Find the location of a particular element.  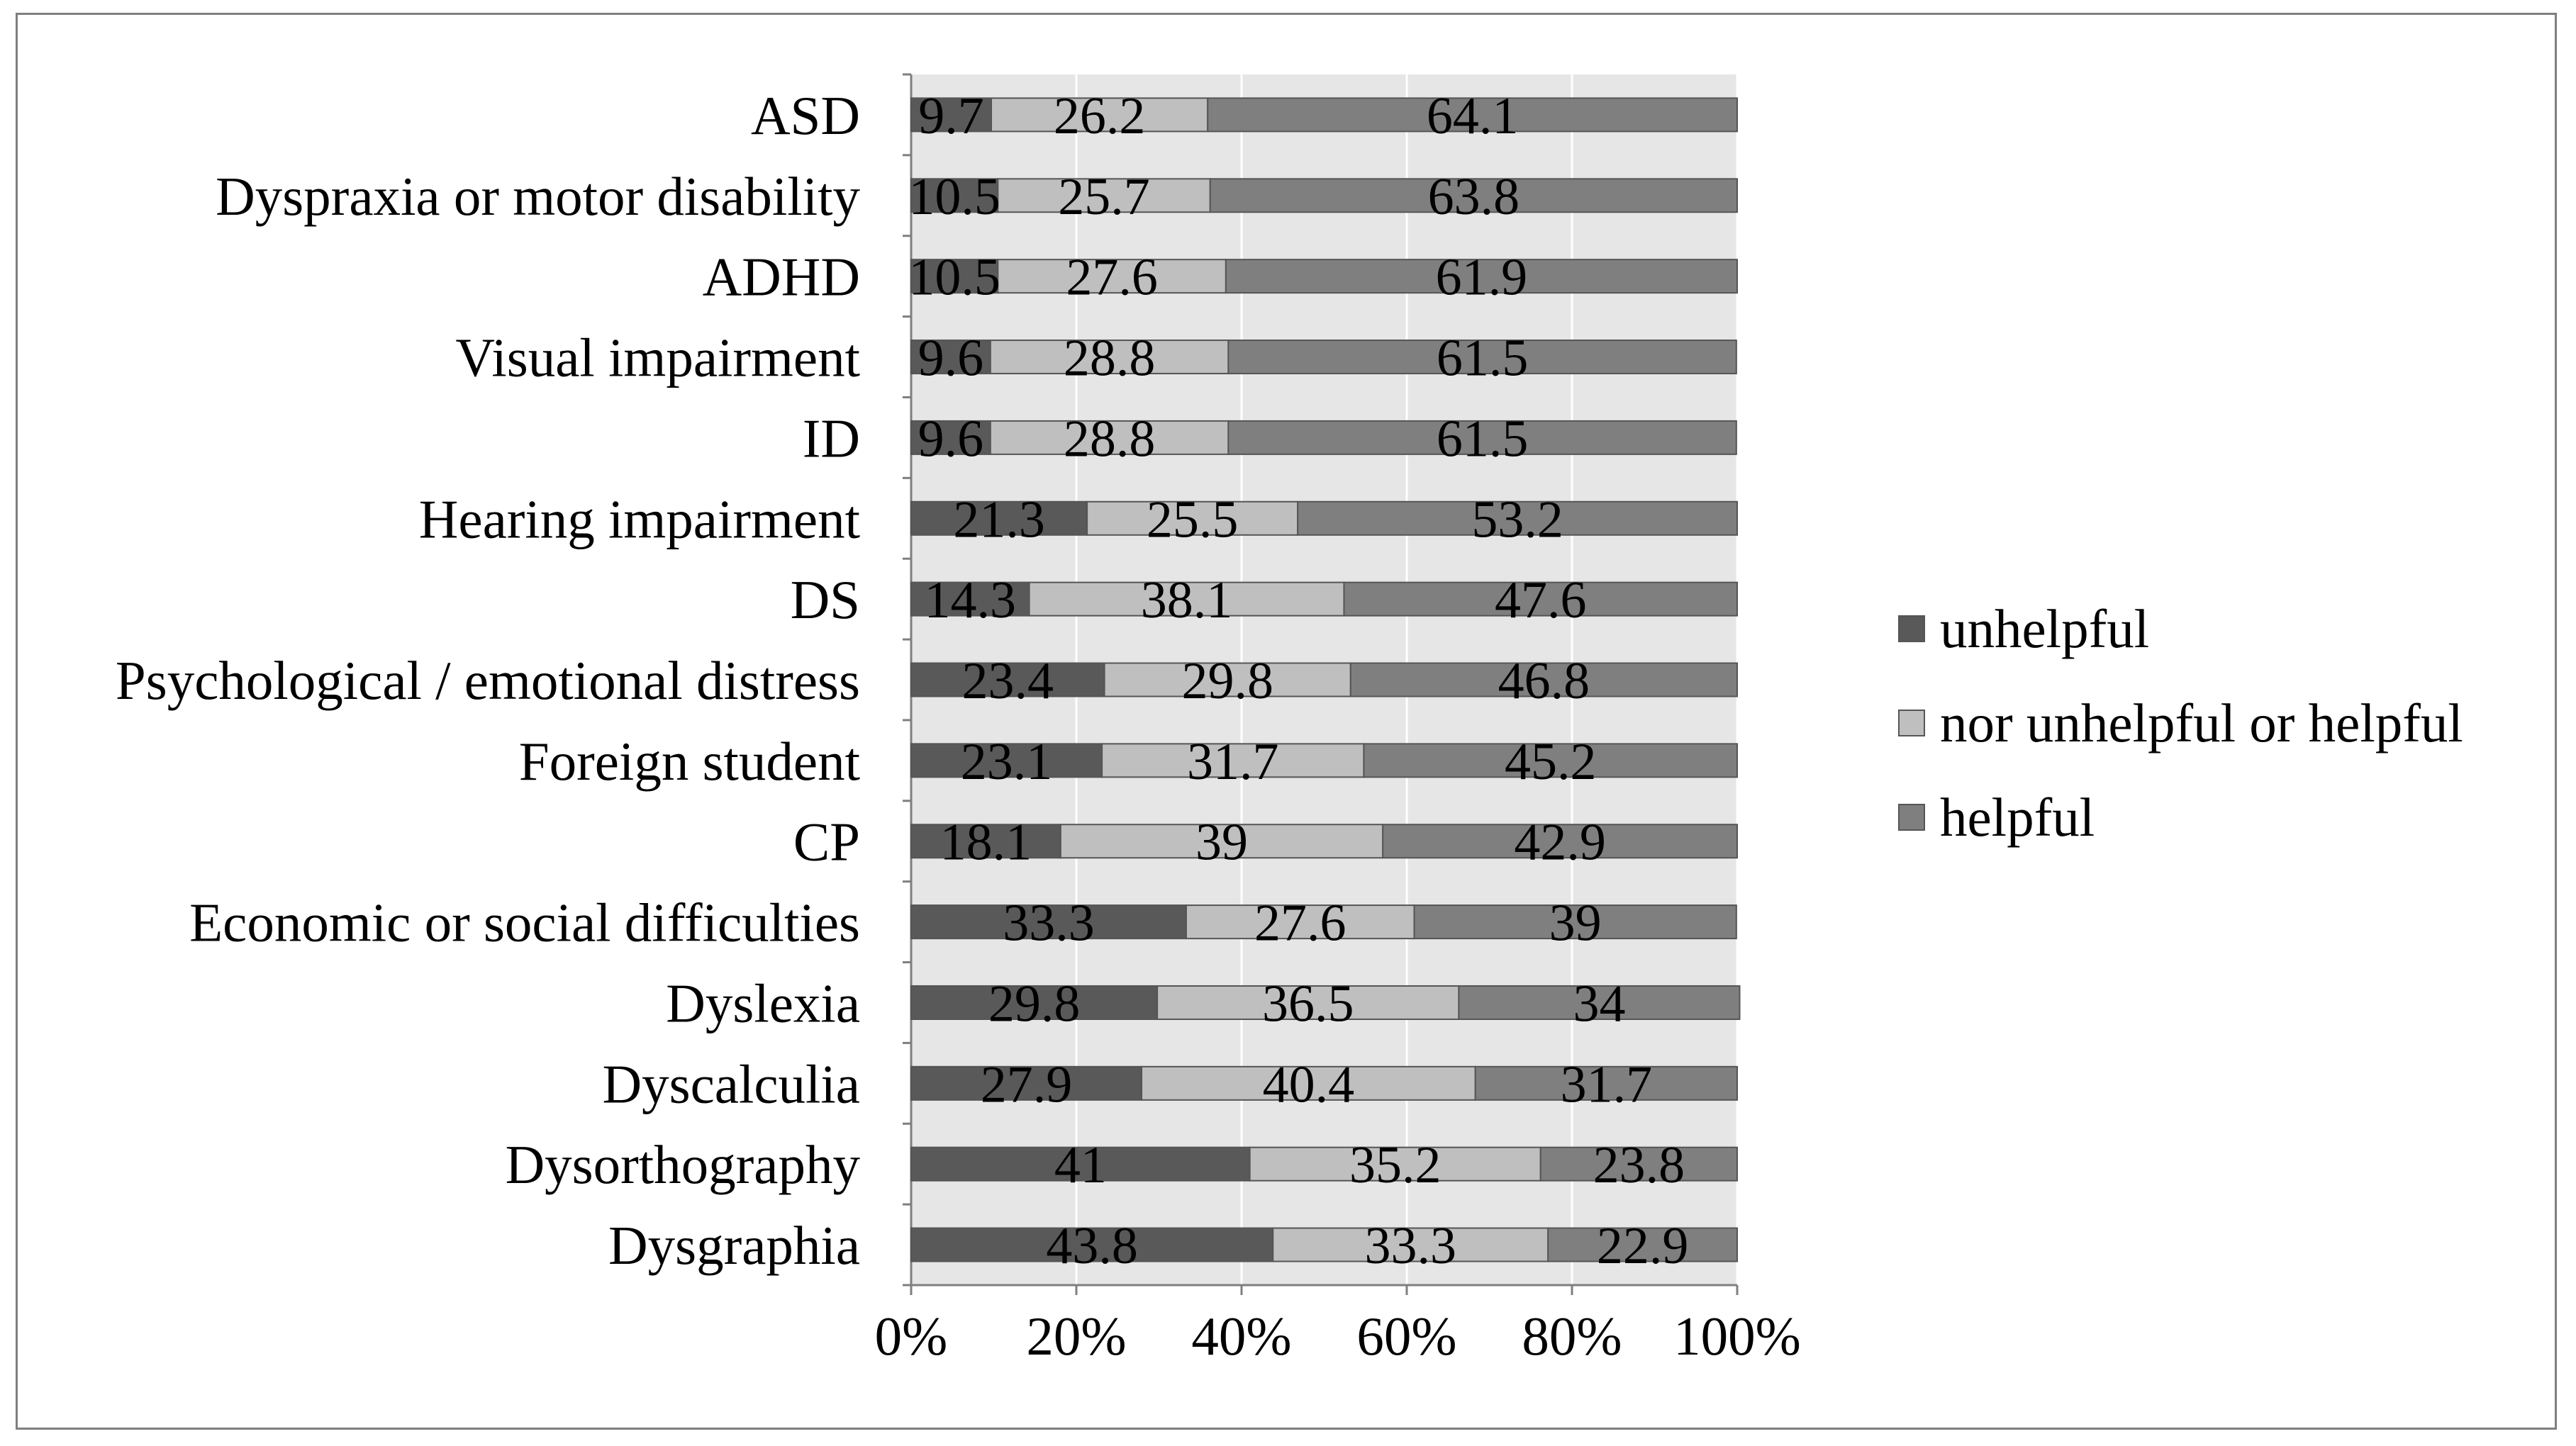

data-label: 64.1 is located at coordinates (1473, 116).